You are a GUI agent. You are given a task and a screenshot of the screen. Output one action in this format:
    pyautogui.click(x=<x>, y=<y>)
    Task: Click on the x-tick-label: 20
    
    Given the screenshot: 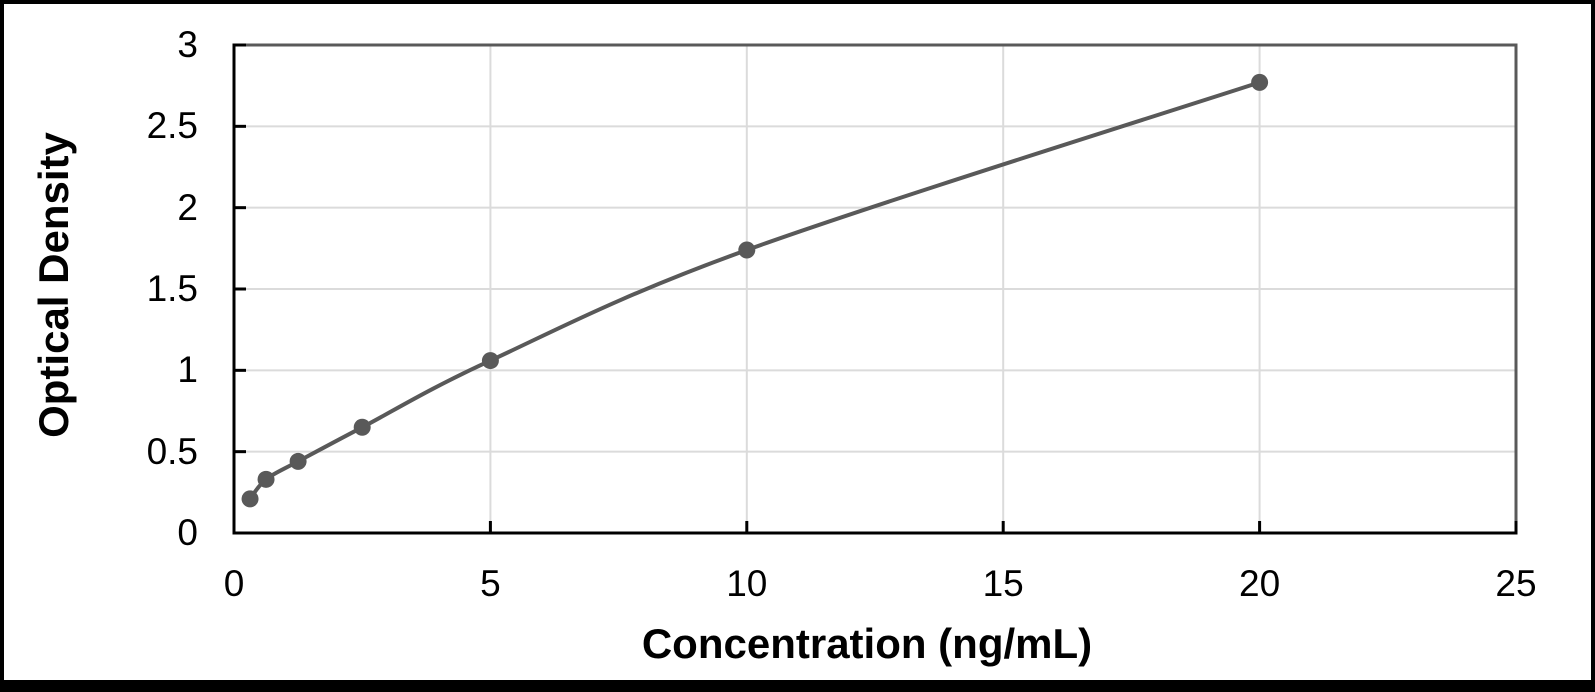 What is the action you would take?
    pyautogui.click(x=1260, y=583)
    